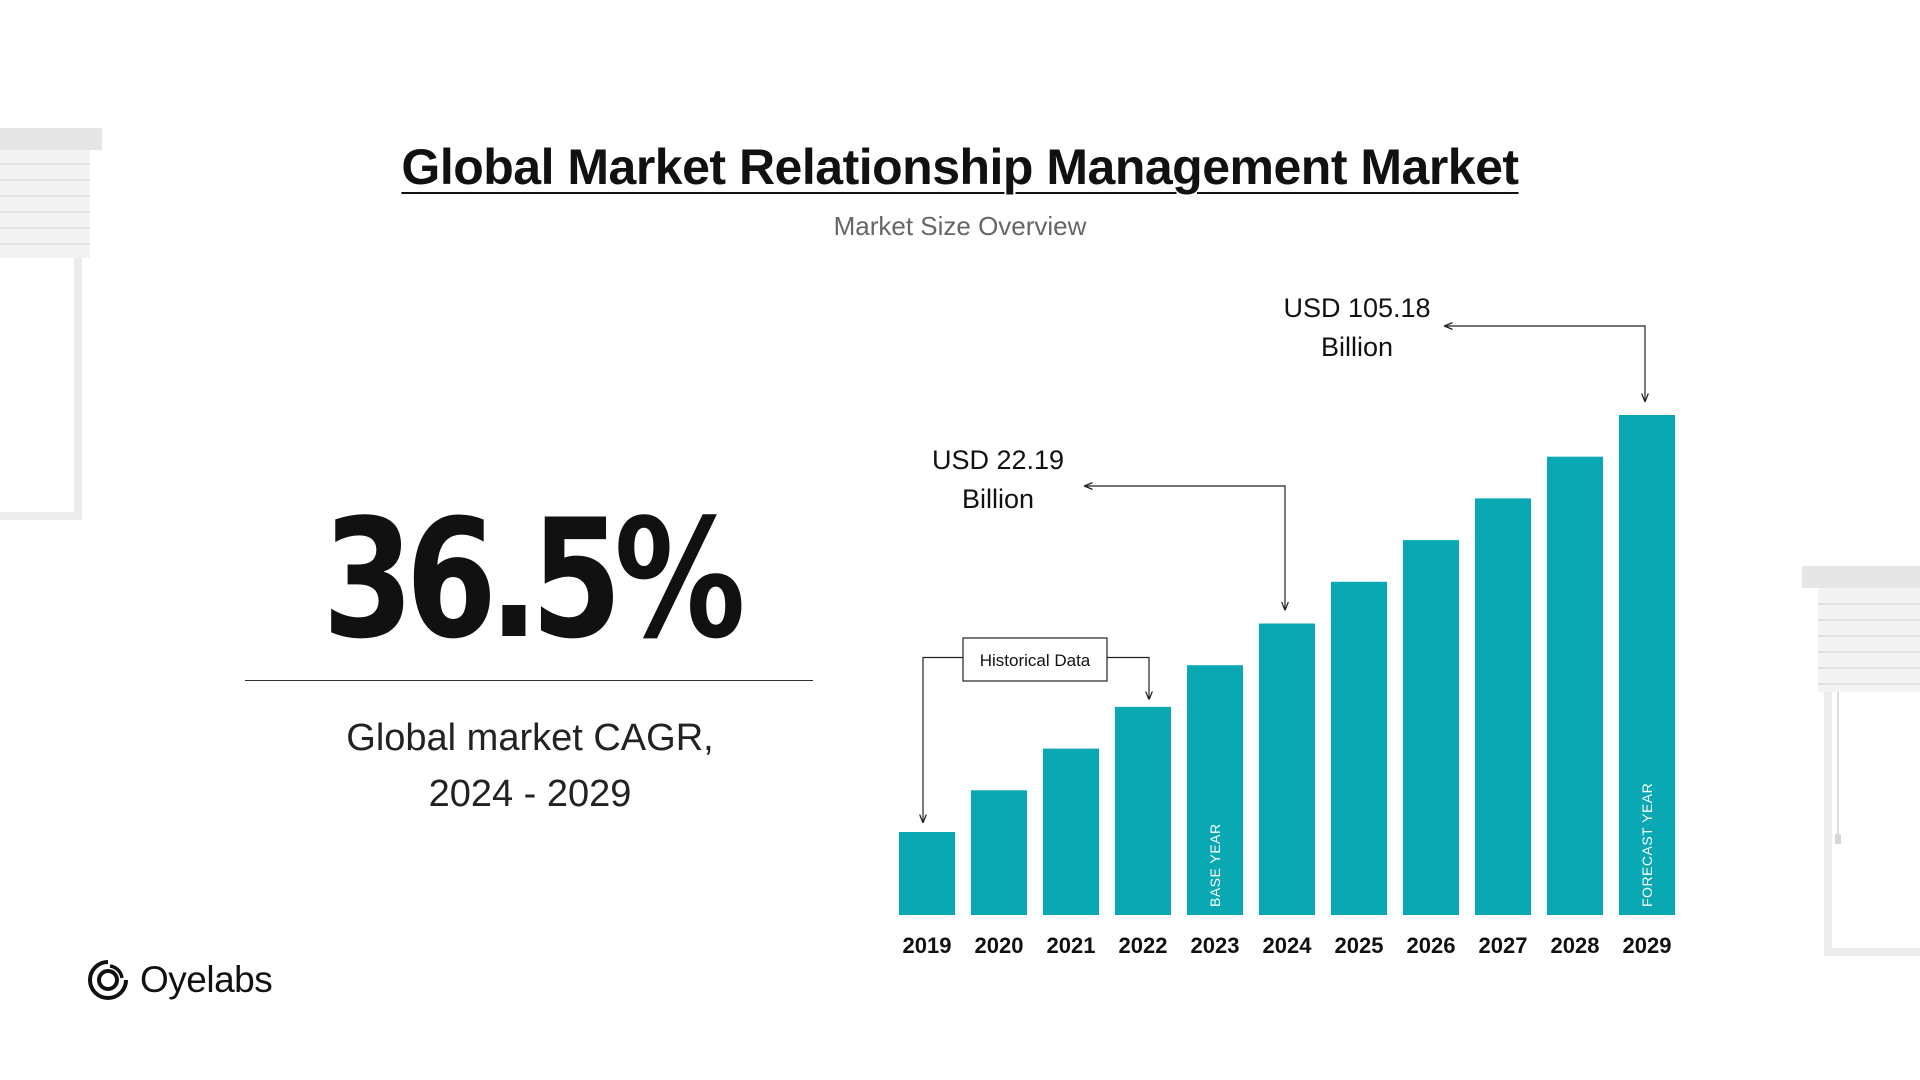 The image size is (1920, 1080). What do you see at coordinates (943, 739) in the screenshot?
I see `historical-bracket-left` at bounding box center [943, 739].